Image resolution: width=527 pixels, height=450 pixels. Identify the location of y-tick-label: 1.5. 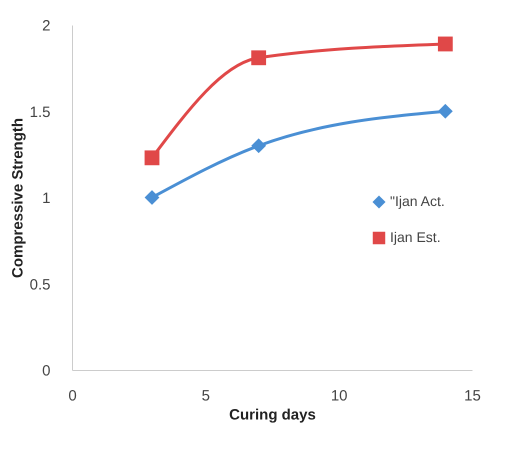
(40, 112).